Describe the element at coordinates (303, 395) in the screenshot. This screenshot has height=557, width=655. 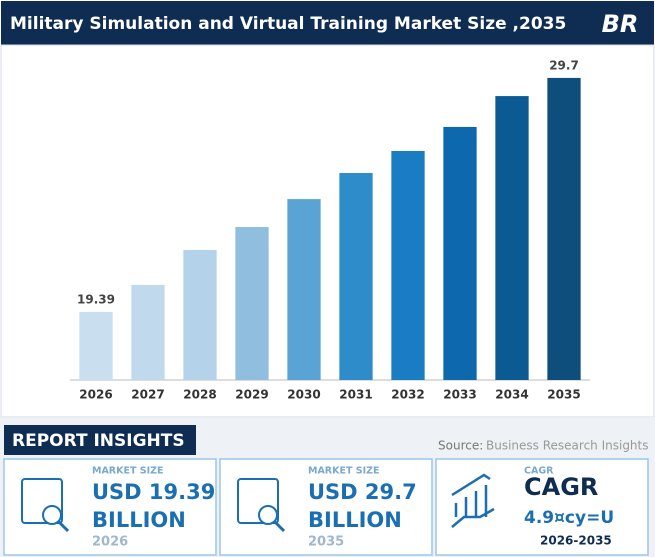
I see `x-tick-label: 2030` at that location.